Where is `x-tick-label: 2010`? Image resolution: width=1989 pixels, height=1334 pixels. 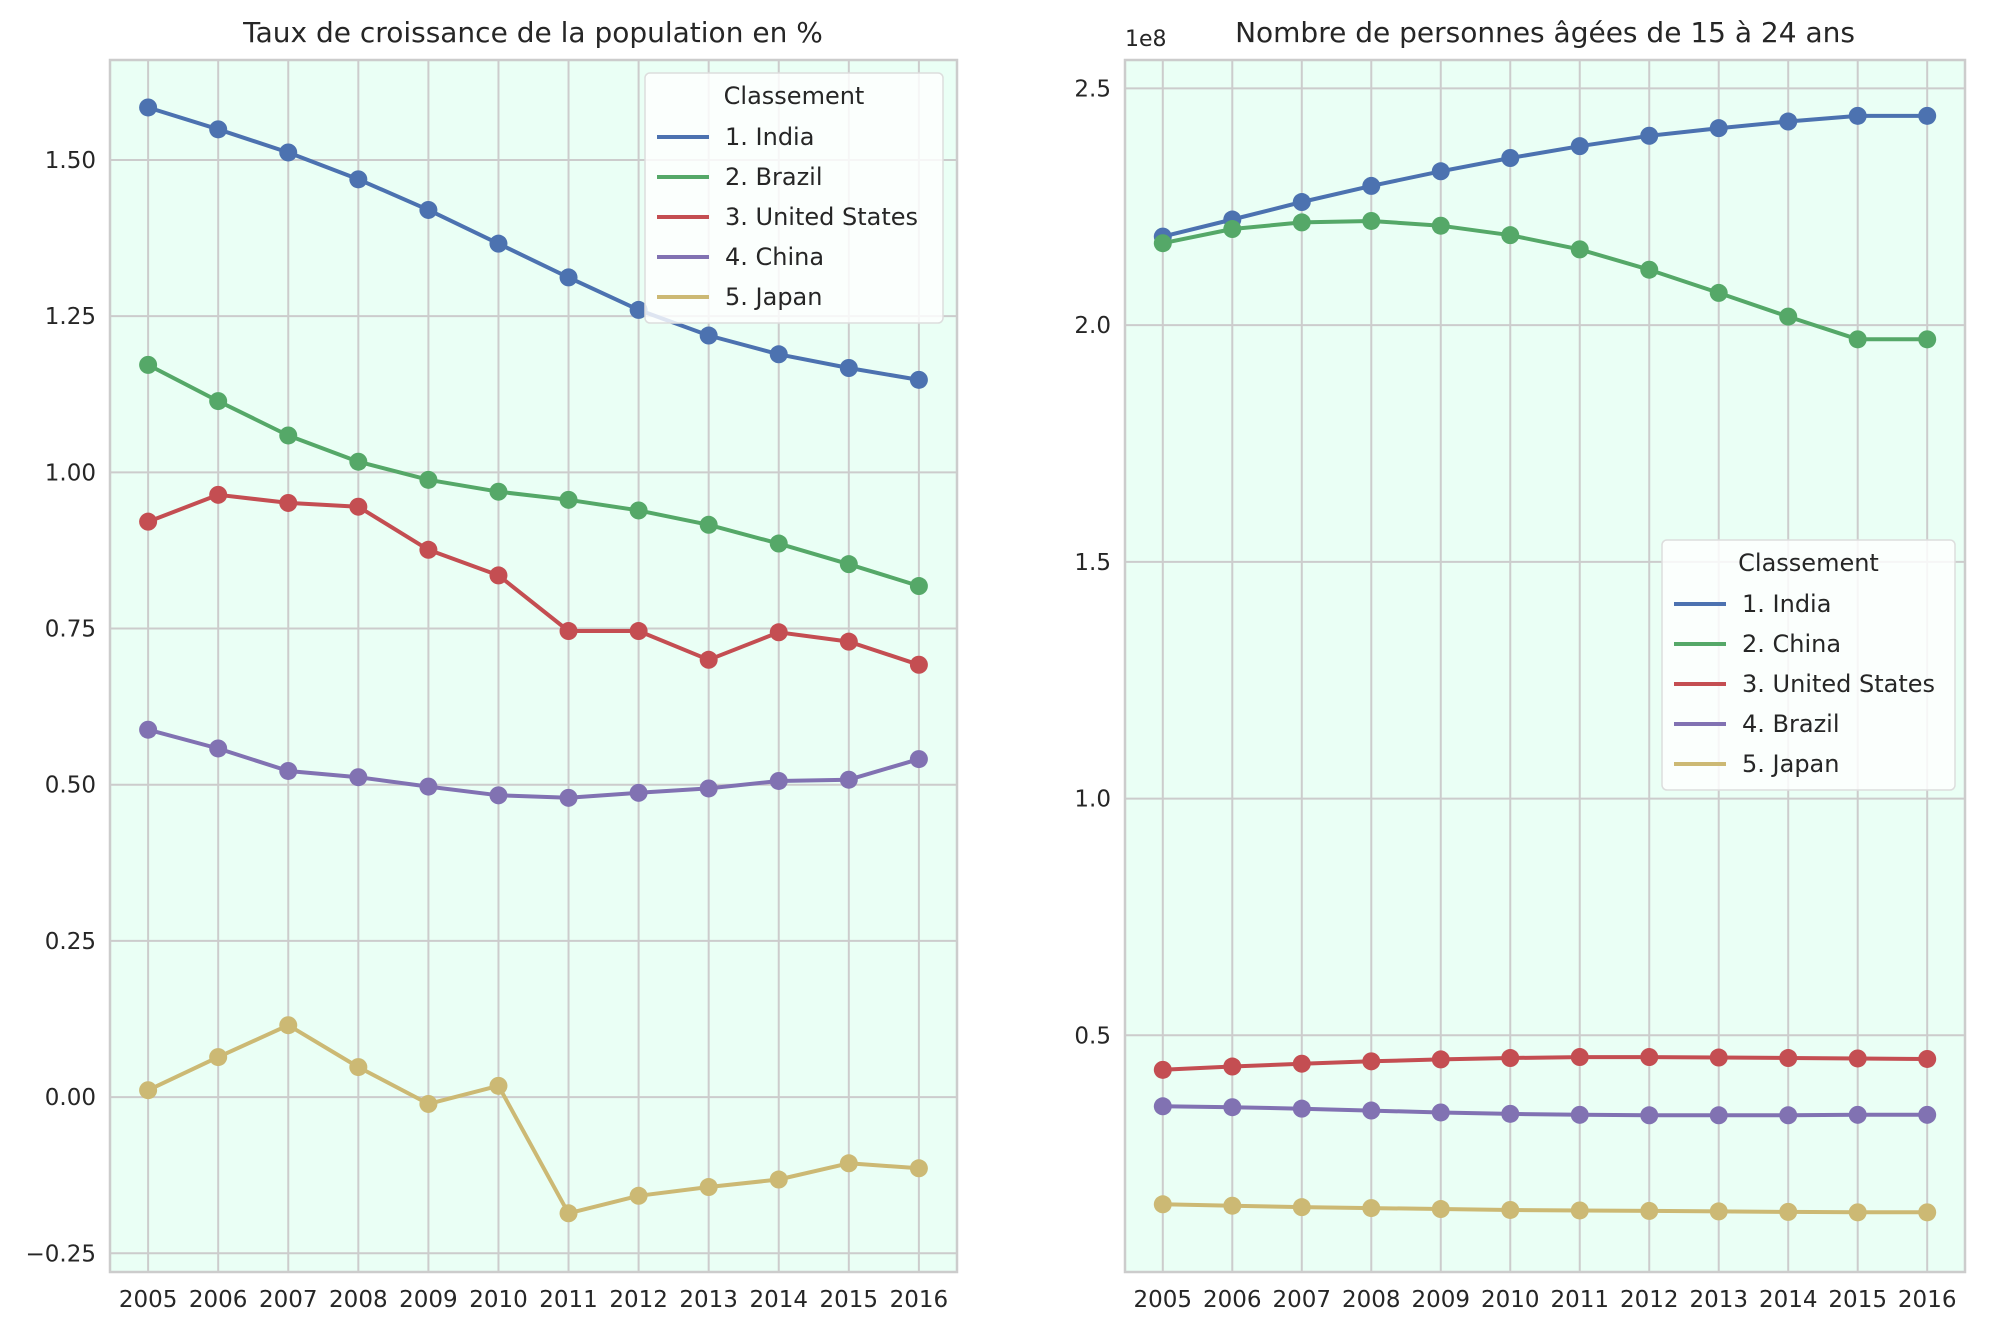 x-tick-label: 2010 is located at coordinates (1510, 1300).